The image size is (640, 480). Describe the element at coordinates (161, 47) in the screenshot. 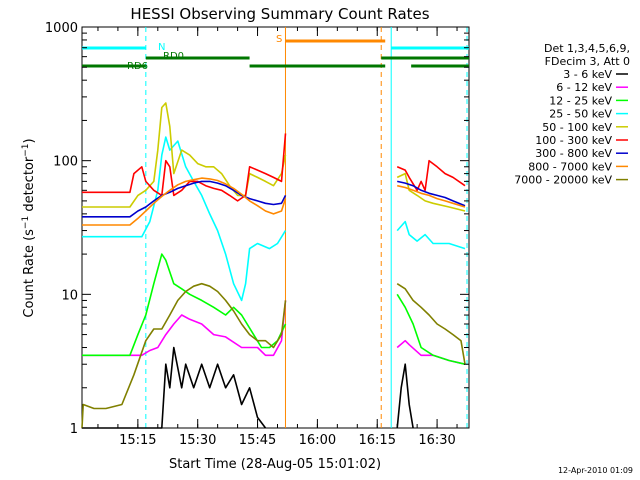

I see `bar-label-n: N` at that location.